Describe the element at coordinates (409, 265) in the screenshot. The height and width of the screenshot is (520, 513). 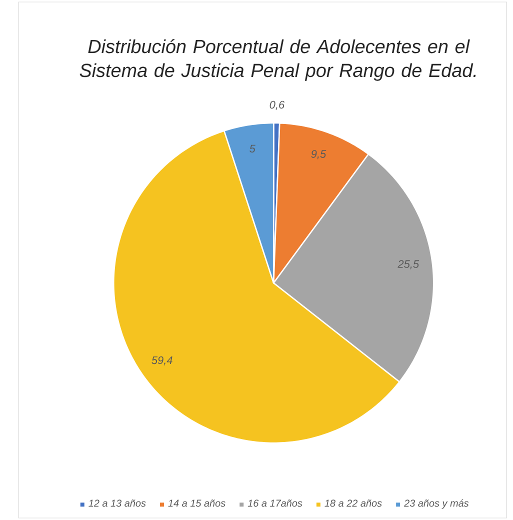
I see `data-label: 25,5` at that location.